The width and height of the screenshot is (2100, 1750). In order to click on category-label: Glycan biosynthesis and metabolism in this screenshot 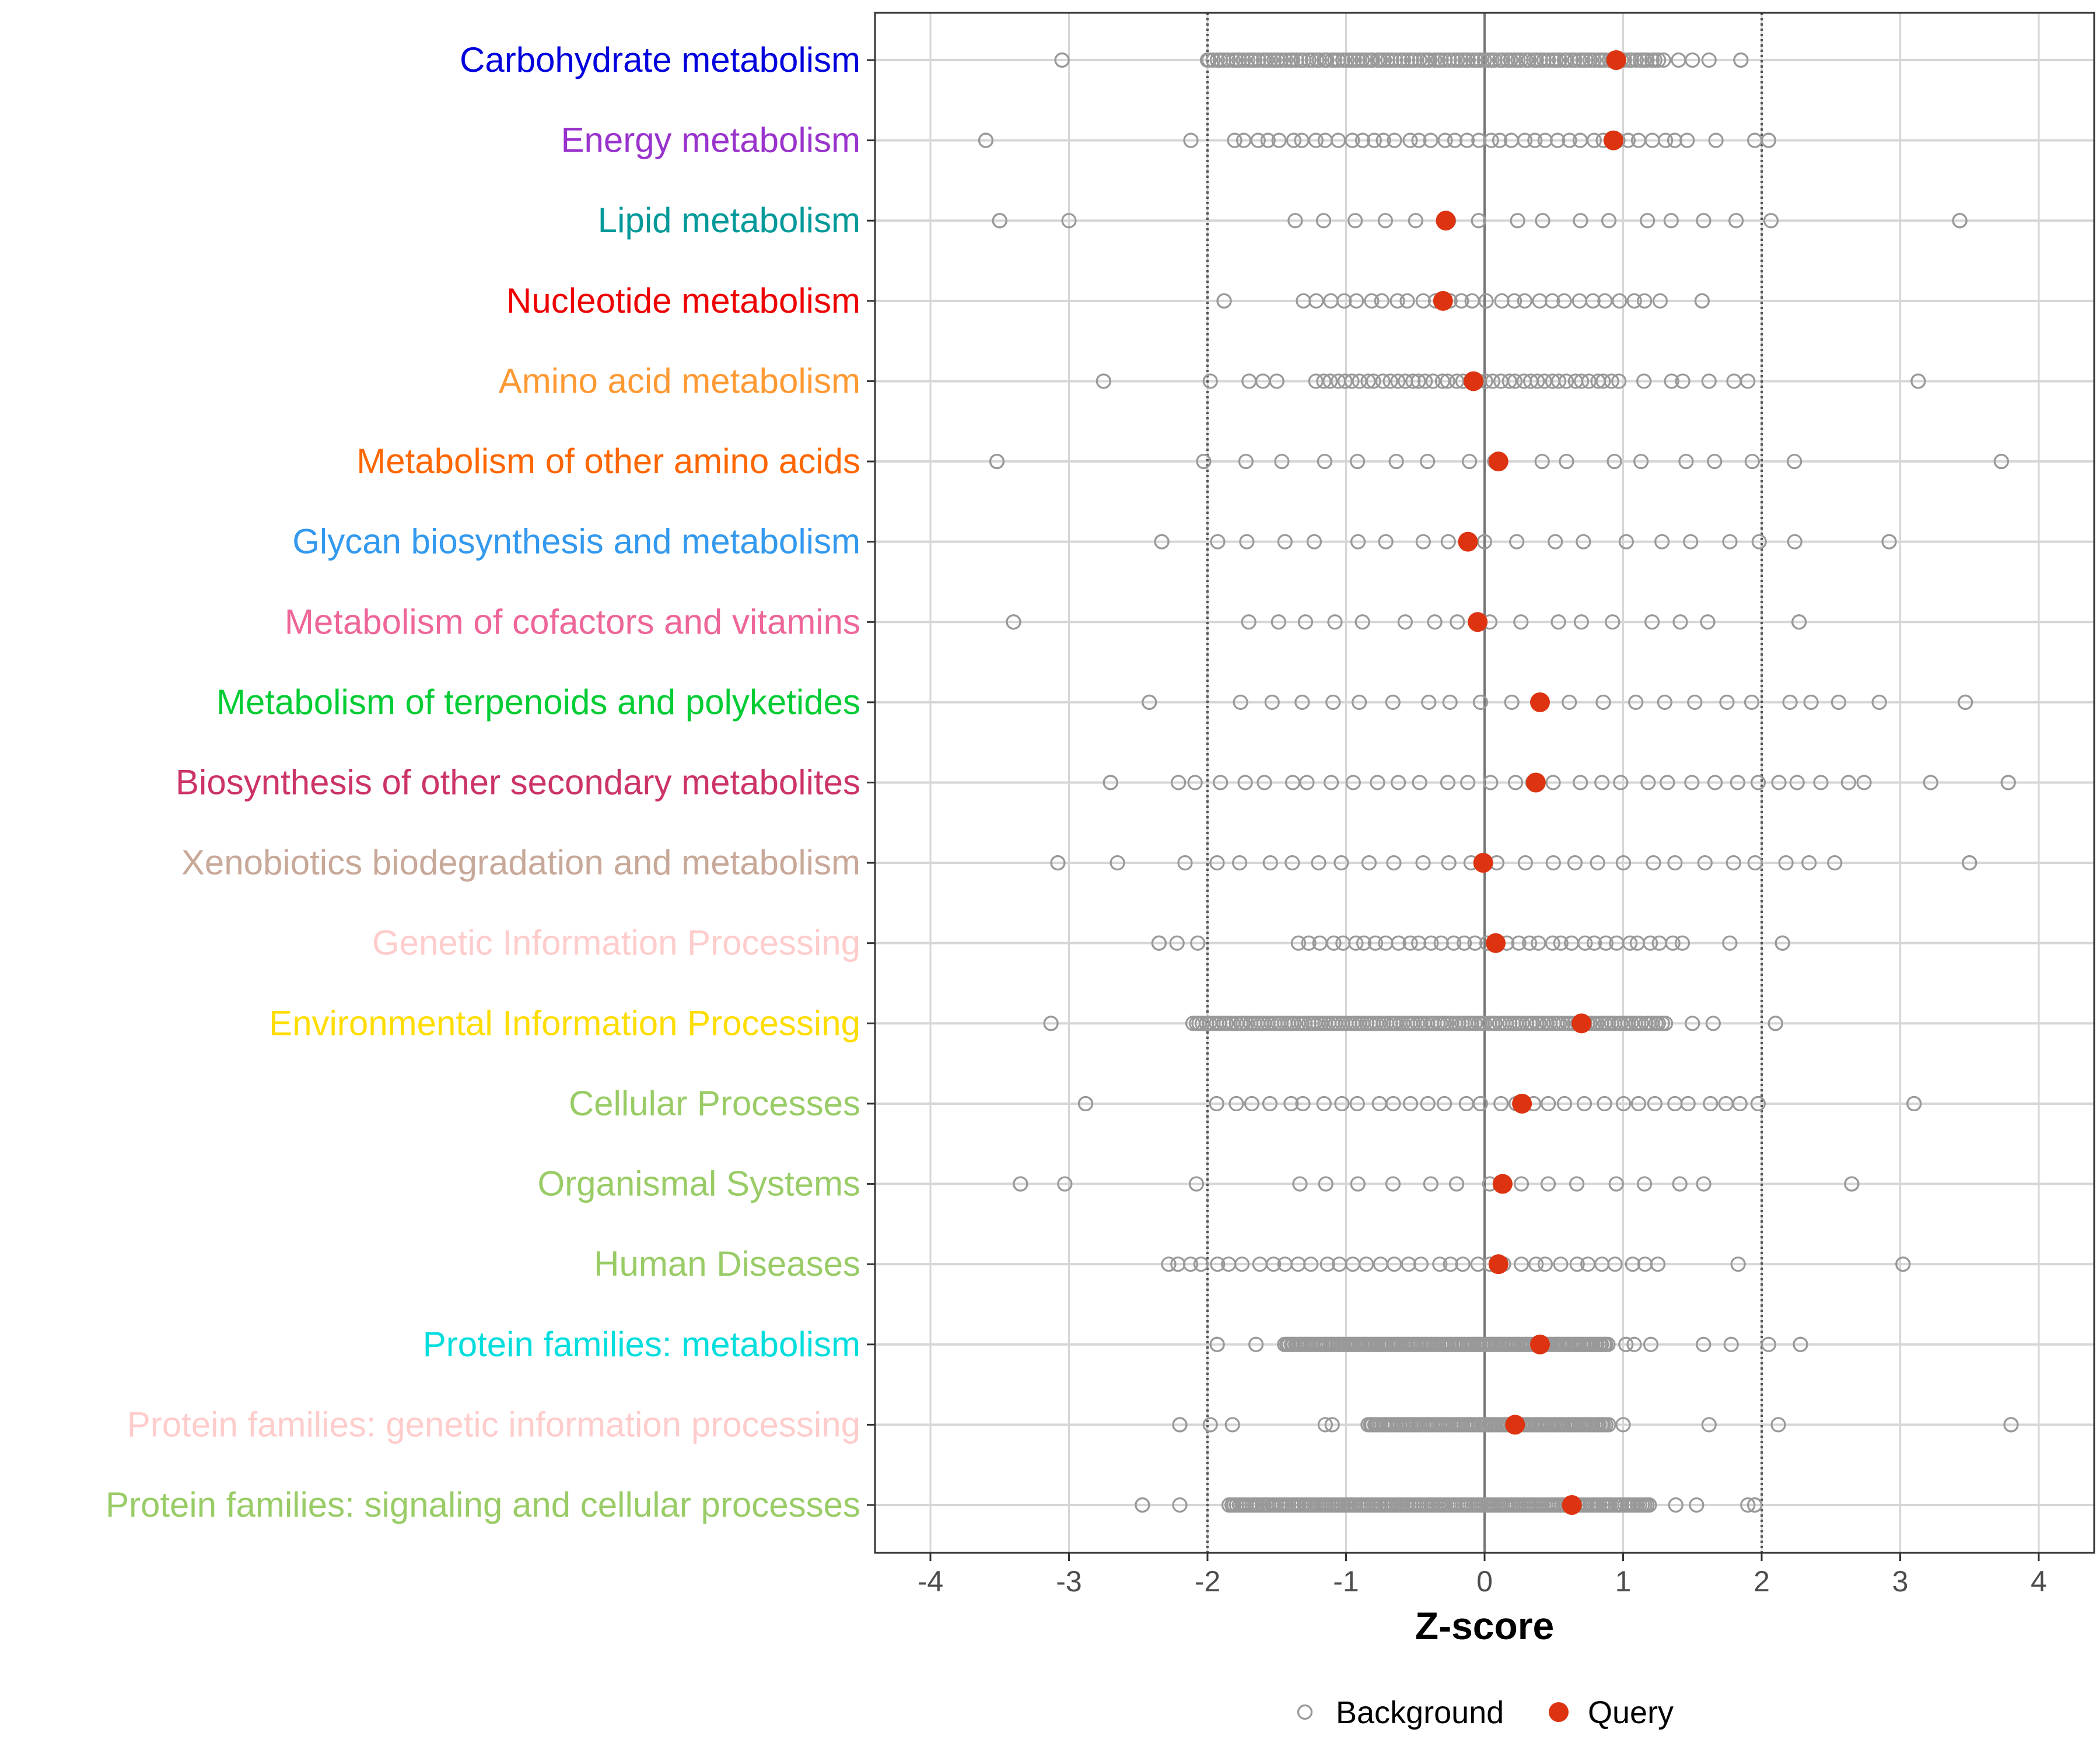, I will do `click(576, 541)`.